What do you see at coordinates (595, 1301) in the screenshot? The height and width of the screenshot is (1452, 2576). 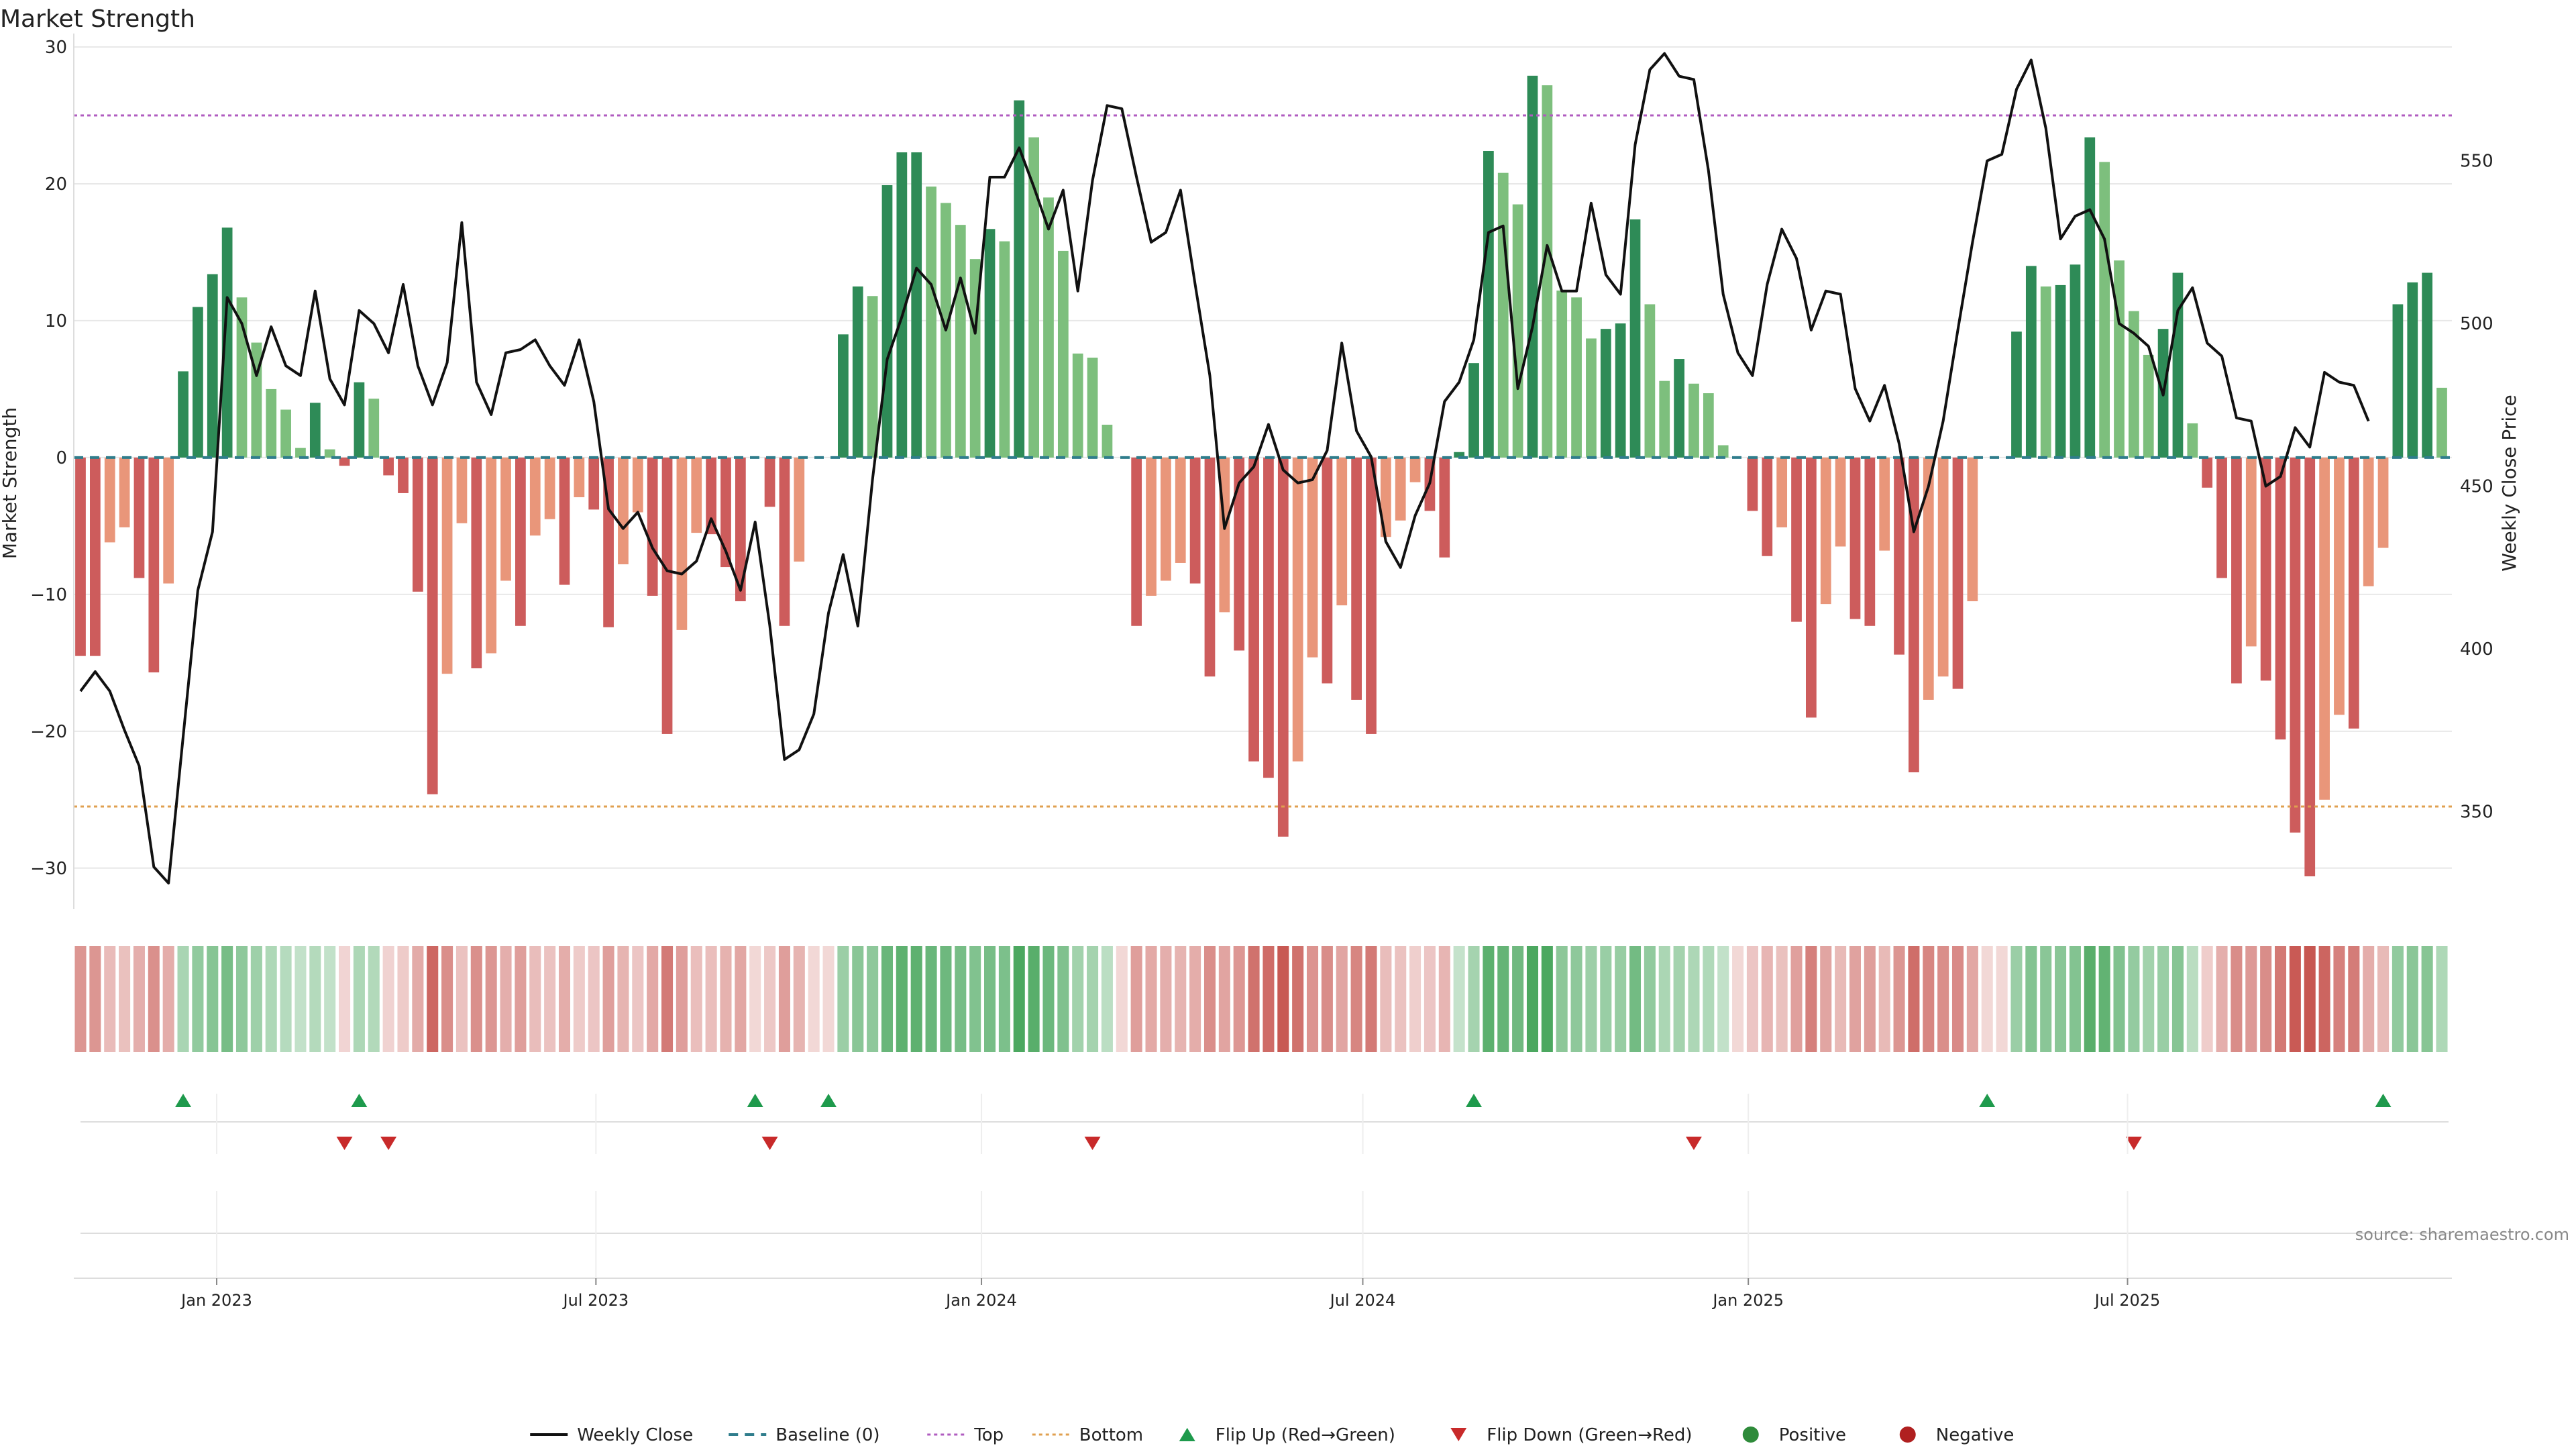 I see `x-tick-label: Jul 2023` at bounding box center [595, 1301].